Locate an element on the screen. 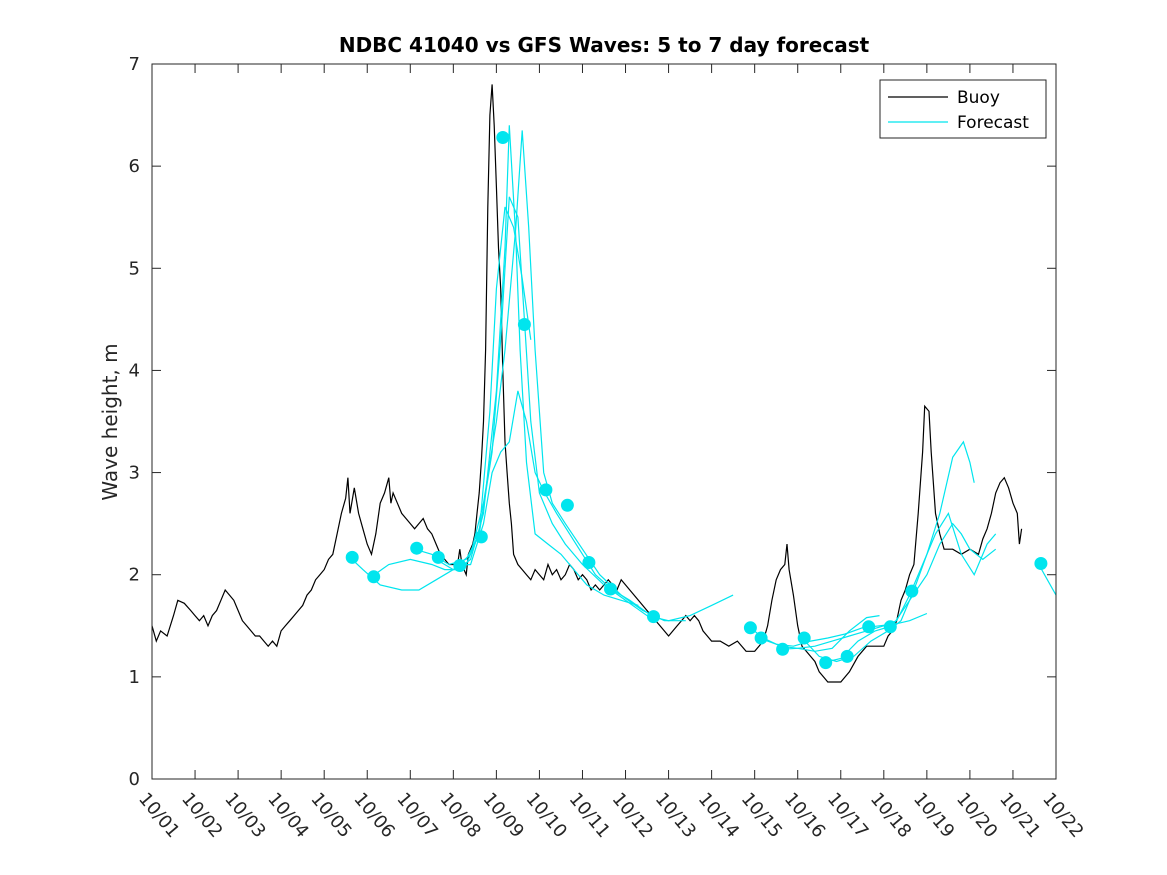 The height and width of the screenshot is (875, 1167). y-tick-label: 1 is located at coordinates (134, 677).